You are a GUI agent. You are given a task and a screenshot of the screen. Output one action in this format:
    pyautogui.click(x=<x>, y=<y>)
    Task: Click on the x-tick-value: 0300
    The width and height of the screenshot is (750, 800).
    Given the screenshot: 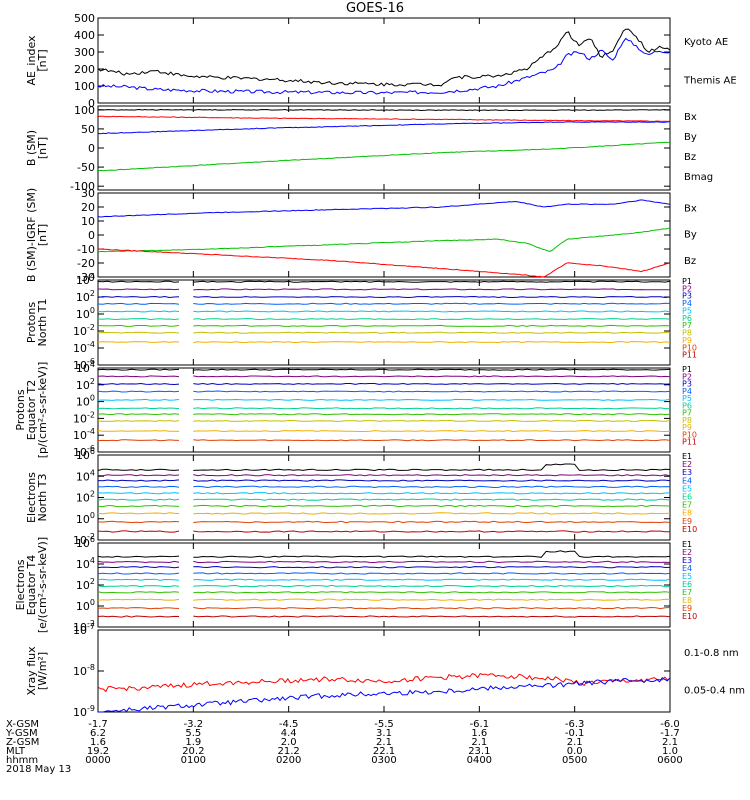 What is the action you would take?
    pyautogui.click(x=383, y=760)
    